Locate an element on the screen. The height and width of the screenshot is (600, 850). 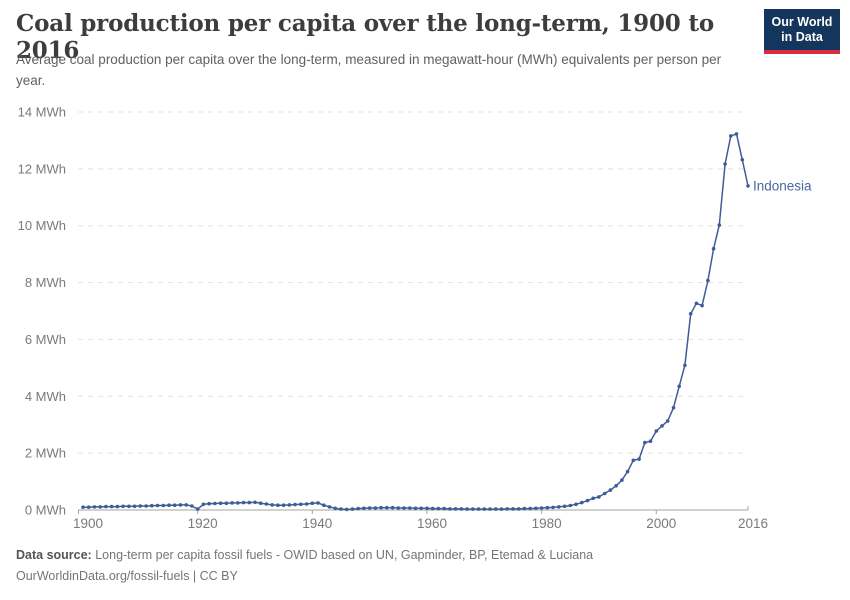
y-axis-tick-label: 2 MWh is located at coordinates (45, 453).